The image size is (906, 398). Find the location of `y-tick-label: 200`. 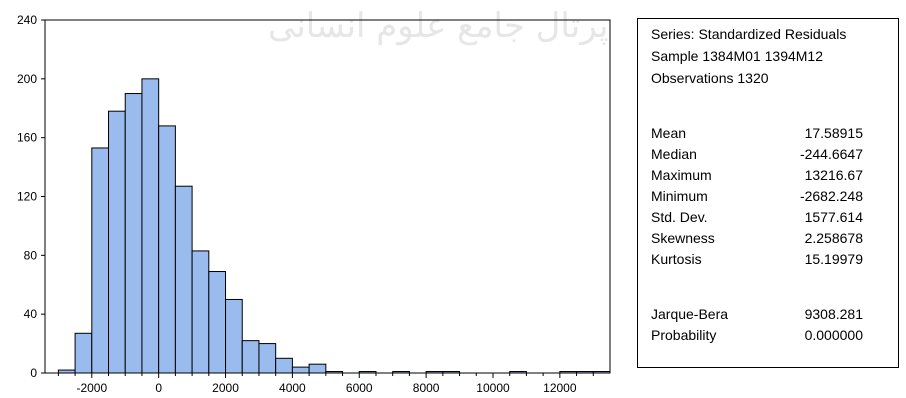

y-tick-label: 200 is located at coordinates (27, 79).